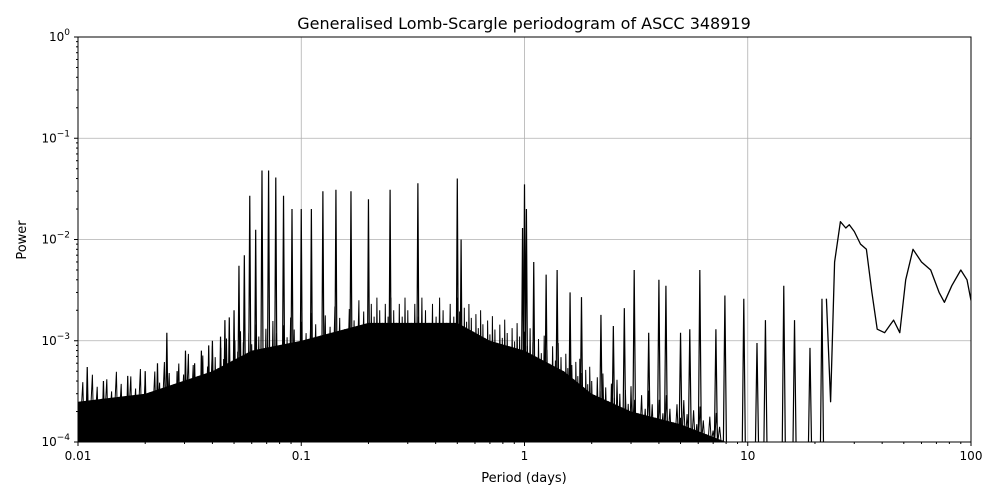 The width and height of the screenshot is (1000, 504). What do you see at coordinates (55, 441) in the screenshot?
I see `y-tick-label: 10⁻⁴` at bounding box center [55, 441].